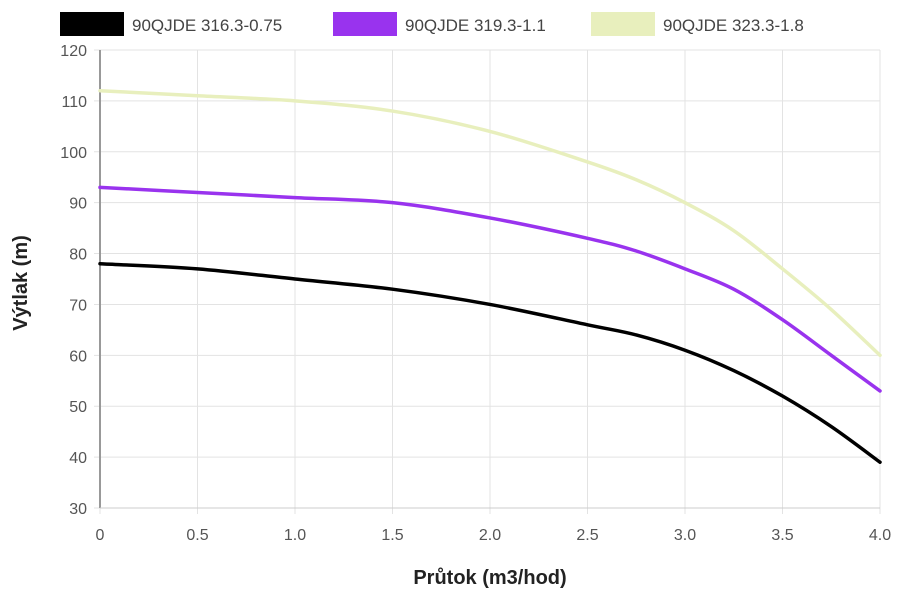 The height and width of the screenshot is (600, 900). Describe the element at coordinates (78, 305) in the screenshot. I see `y-tick-label: 70` at that location.